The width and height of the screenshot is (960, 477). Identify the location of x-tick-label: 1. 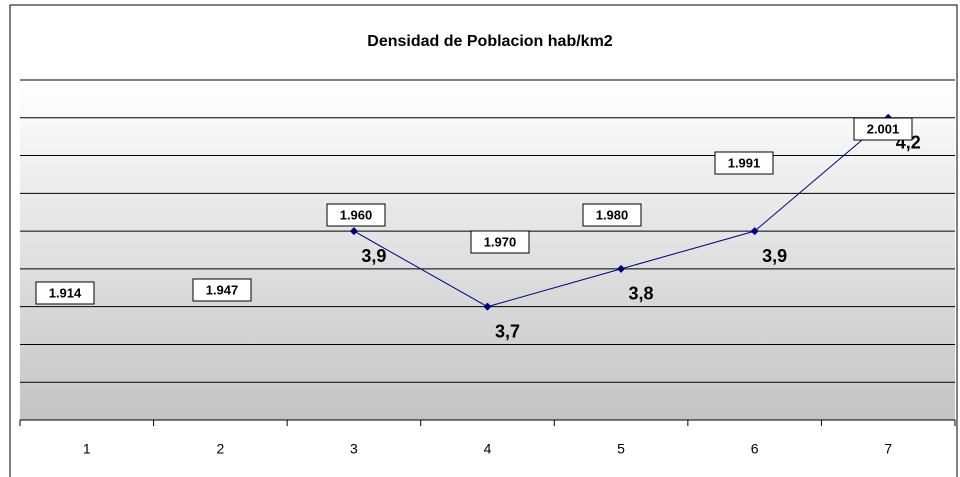
(87, 449).